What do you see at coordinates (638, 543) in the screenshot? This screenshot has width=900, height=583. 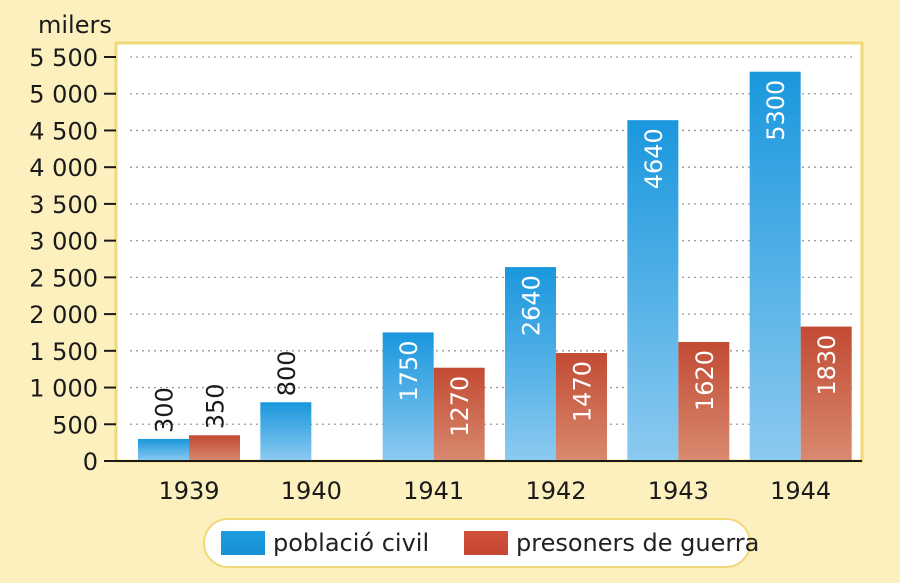 I see `legend-label-pow: presoners de guerra` at bounding box center [638, 543].